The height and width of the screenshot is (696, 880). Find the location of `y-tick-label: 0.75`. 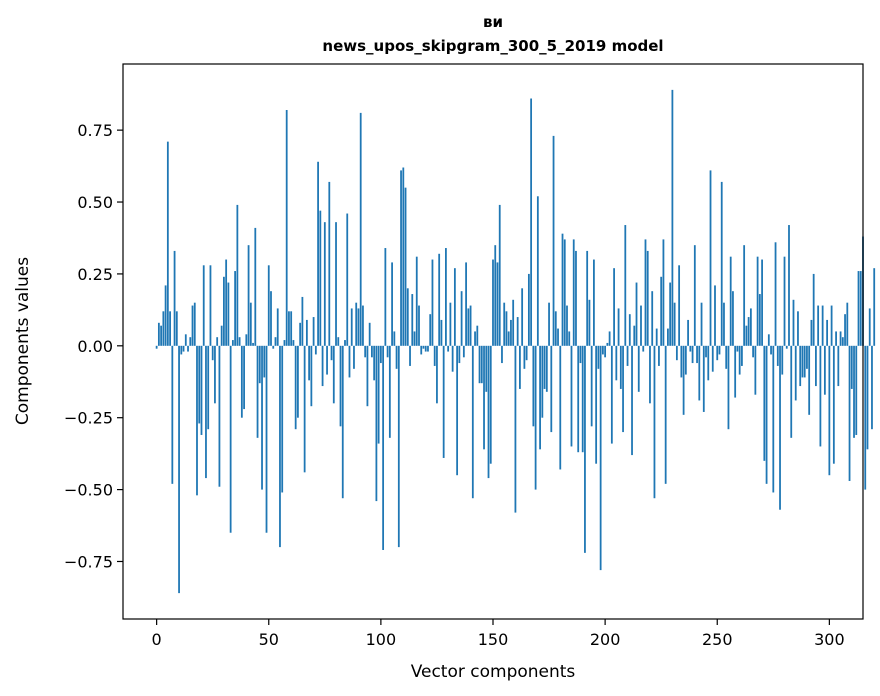

y-tick-label: 0.75 is located at coordinates (95, 130).